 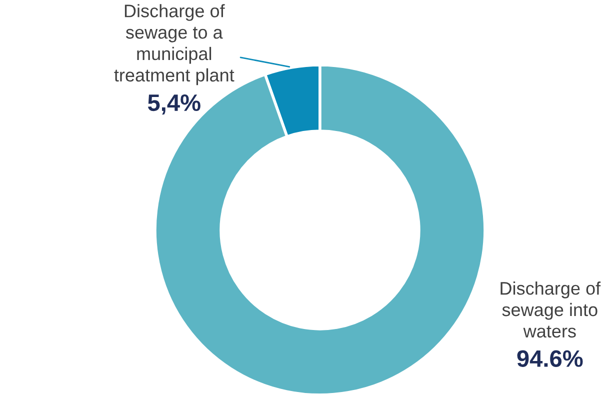 What do you see at coordinates (174, 45) in the screenshot?
I see `slice-label: Discharge of sewage to a municipal treatment plant` at bounding box center [174, 45].